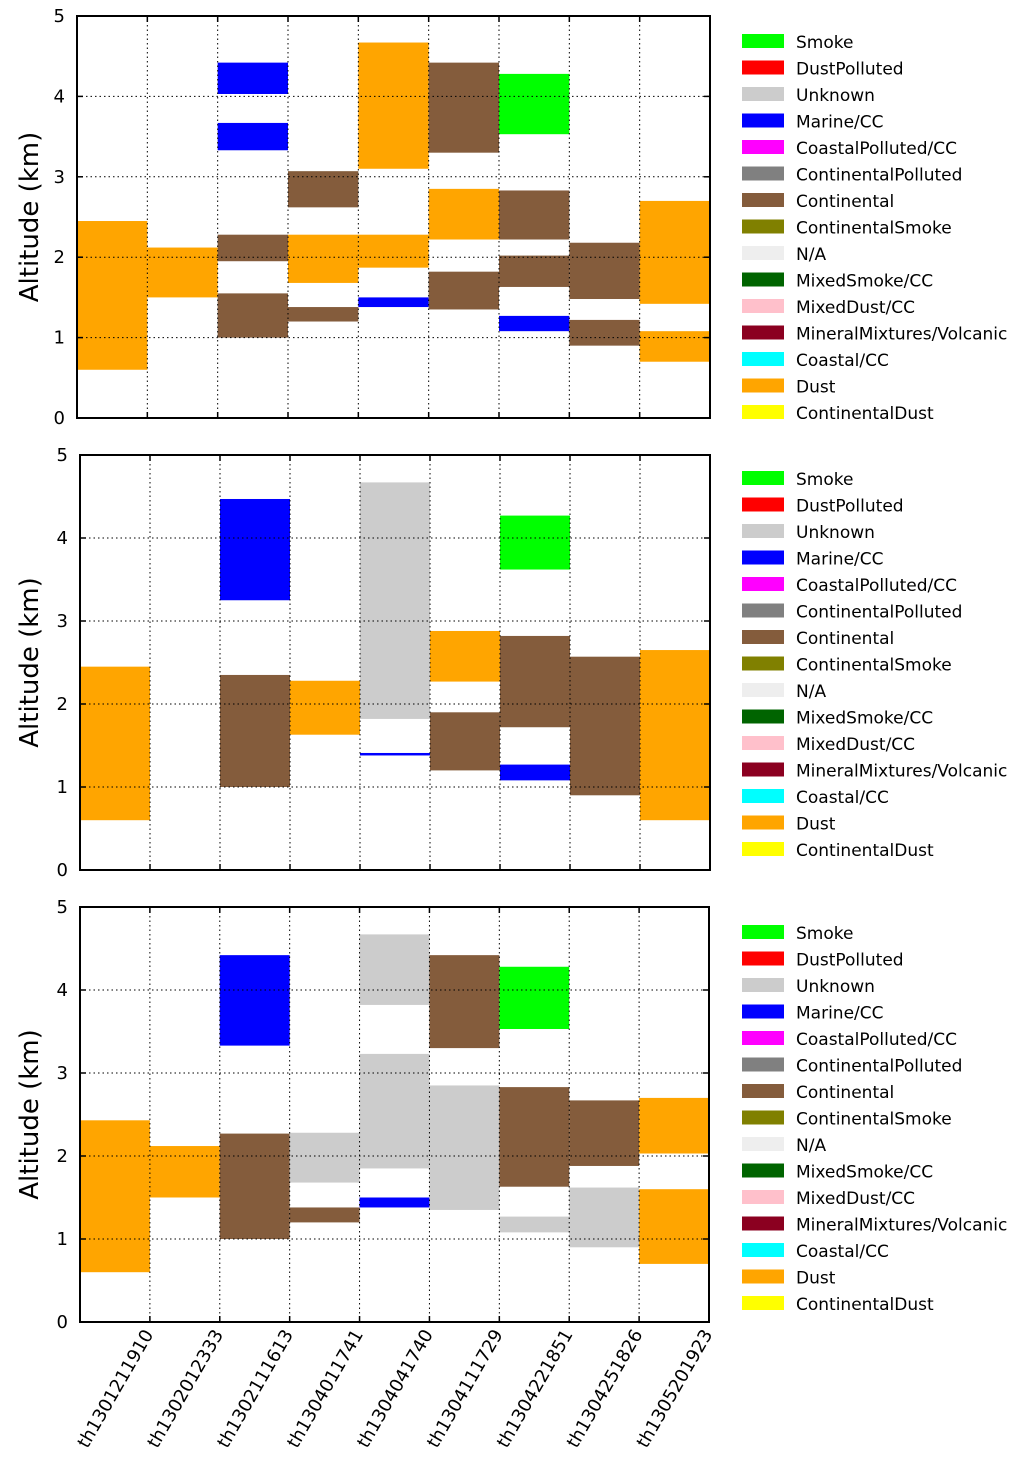 The image size is (1024, 1479). What do you see at coordinates (62, 787) in the screenshot?
I see `y-tick-label: 1` at bounding box center [62, 787].